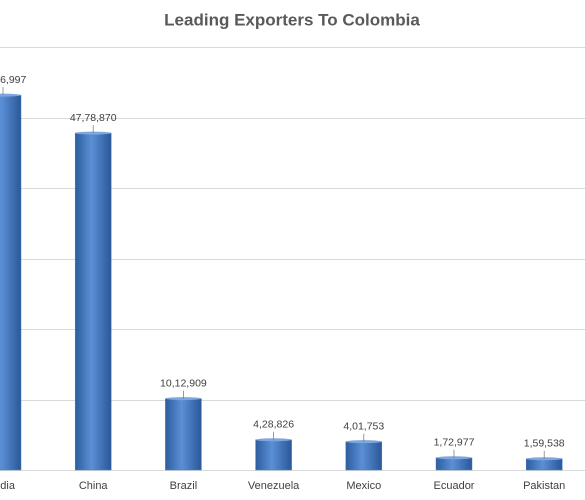 The image size is (585, 500). What do you see at coordinates (454, 443) in the screenshot?
I see `value-label: 1,72,977` at bounding box center [454, 443].